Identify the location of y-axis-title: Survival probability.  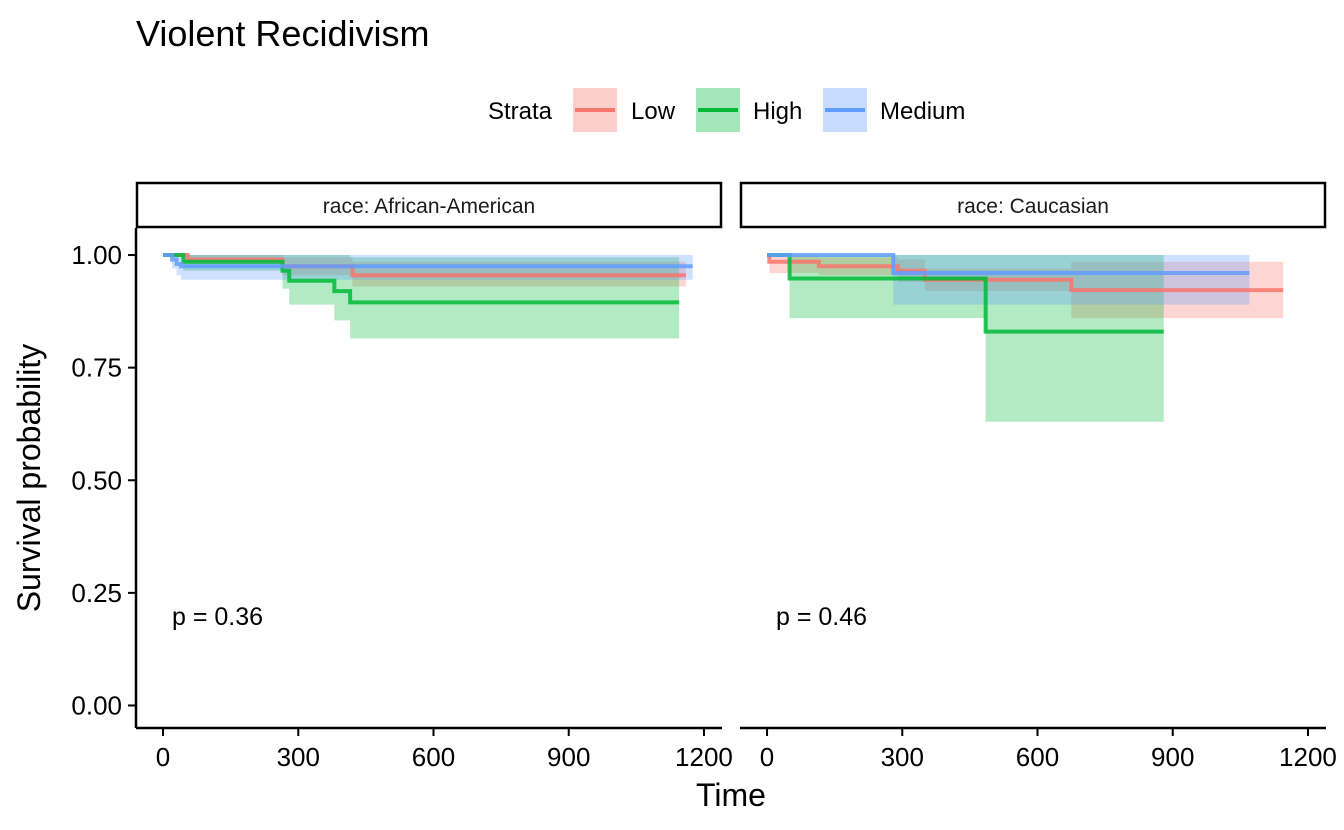
(29, 478).